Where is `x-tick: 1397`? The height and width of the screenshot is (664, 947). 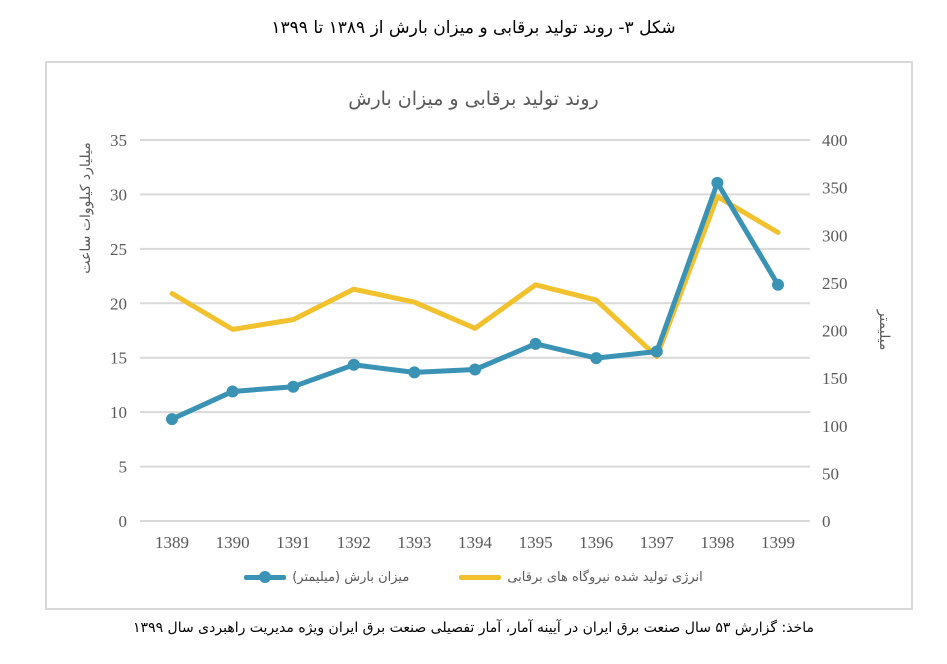 x-tick: 1397 is located at coordinates (657, 542).